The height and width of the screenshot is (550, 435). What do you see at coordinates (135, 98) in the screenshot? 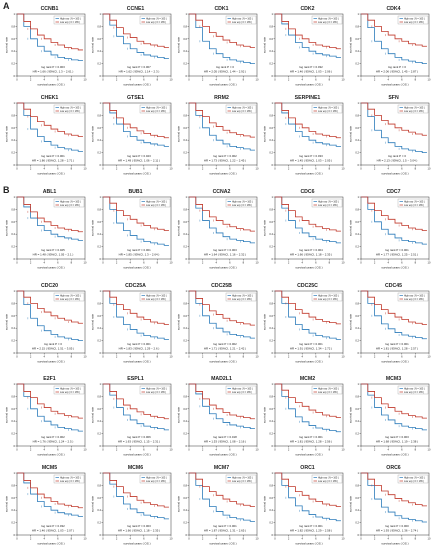
I see `panel-title: GTSE1` at bounding box center [135, 98].